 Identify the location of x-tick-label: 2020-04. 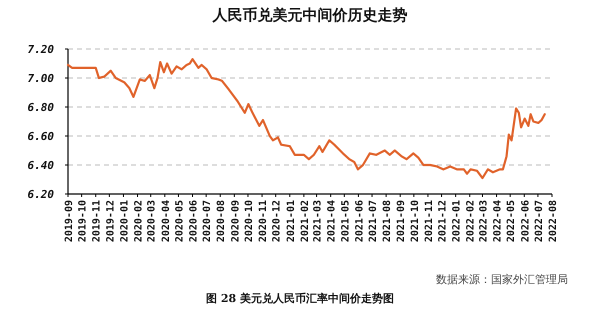
(166, 221).